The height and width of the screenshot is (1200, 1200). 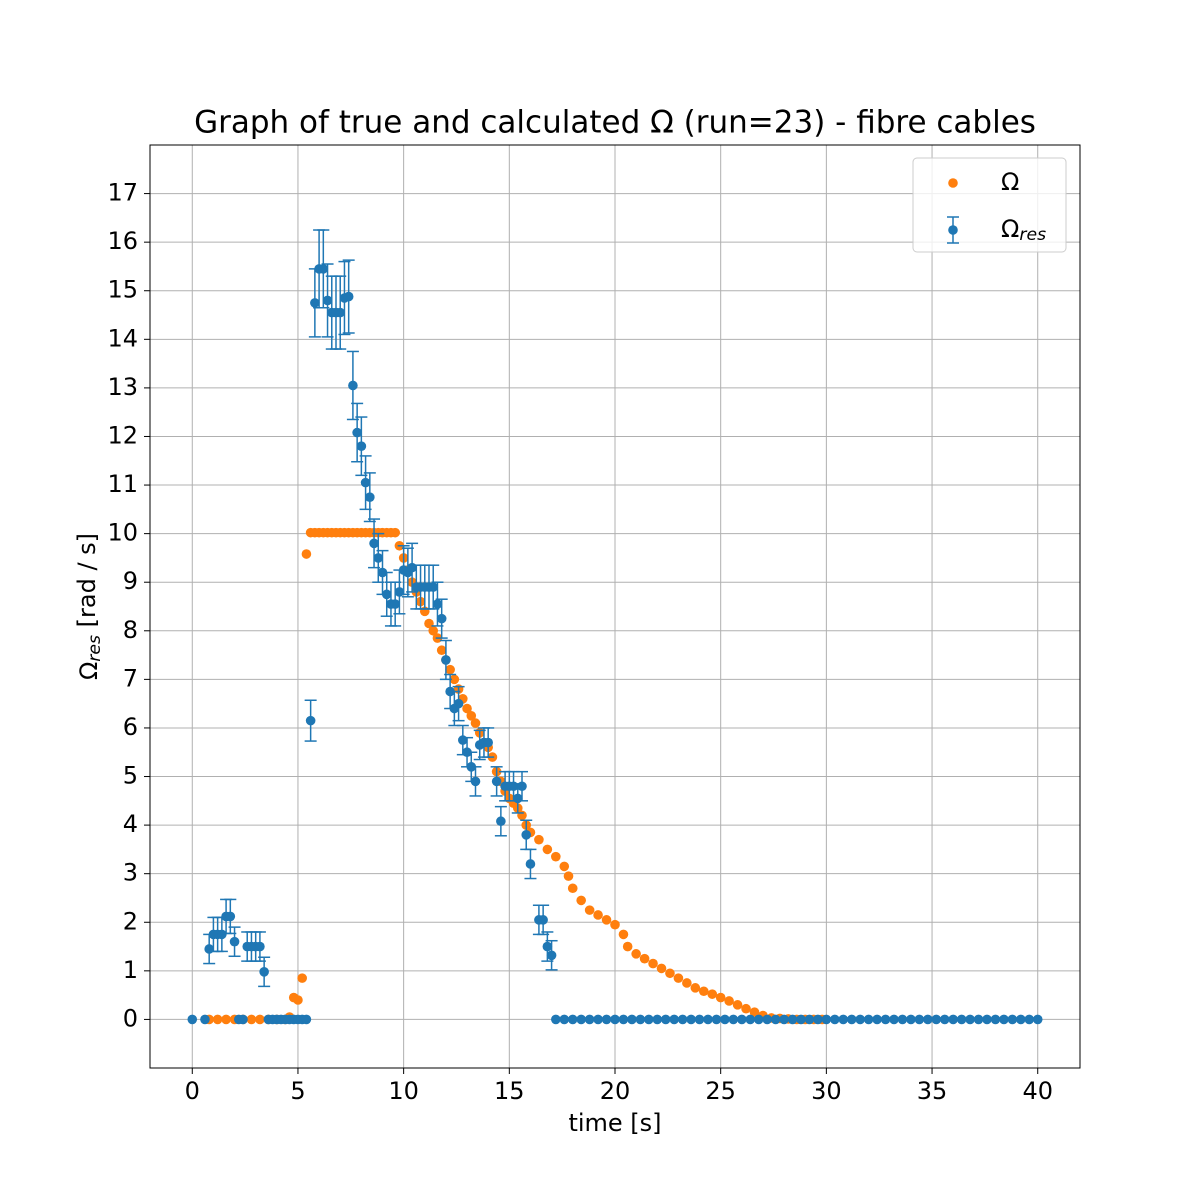 What do you see at coordinates (122, 241) in the screenshot?
I see `y-tick-label: 16` at bounding box center [122, 241].